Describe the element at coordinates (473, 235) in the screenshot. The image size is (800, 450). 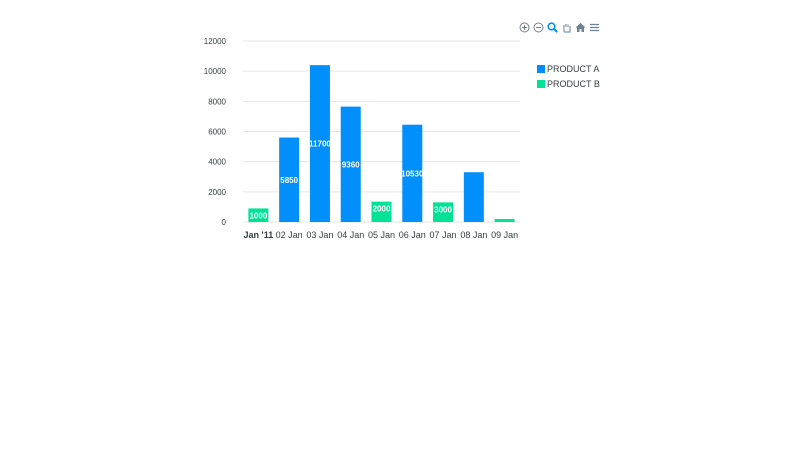
I see `x-tick-label: 08 Jan` at that location.